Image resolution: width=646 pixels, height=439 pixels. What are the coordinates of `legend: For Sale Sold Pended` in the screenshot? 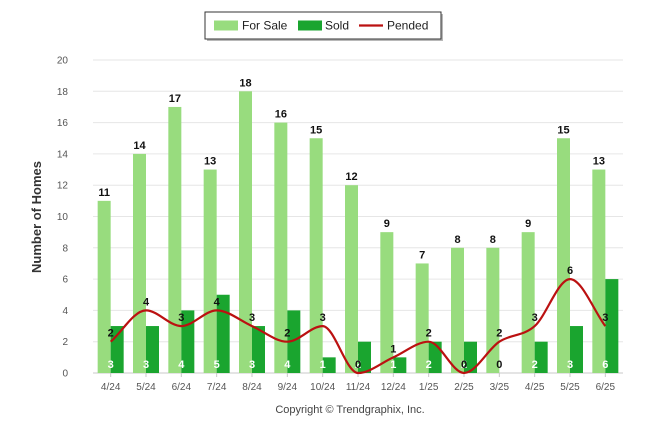 It's located at (323, 26).